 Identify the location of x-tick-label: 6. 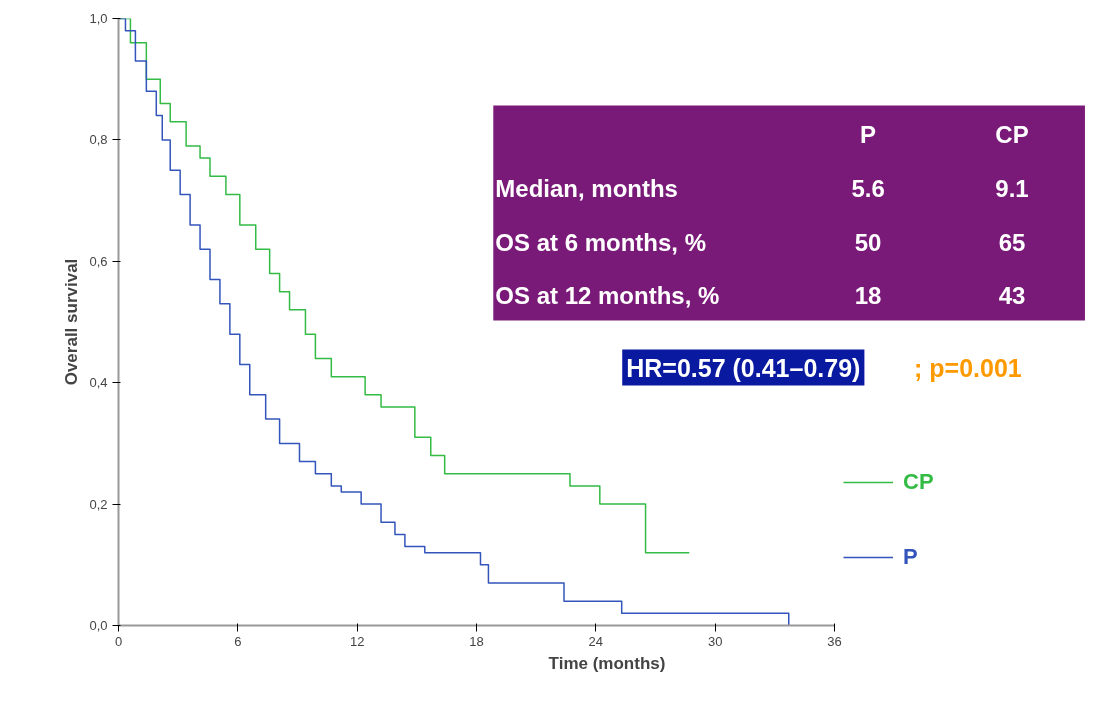
(238, 641).